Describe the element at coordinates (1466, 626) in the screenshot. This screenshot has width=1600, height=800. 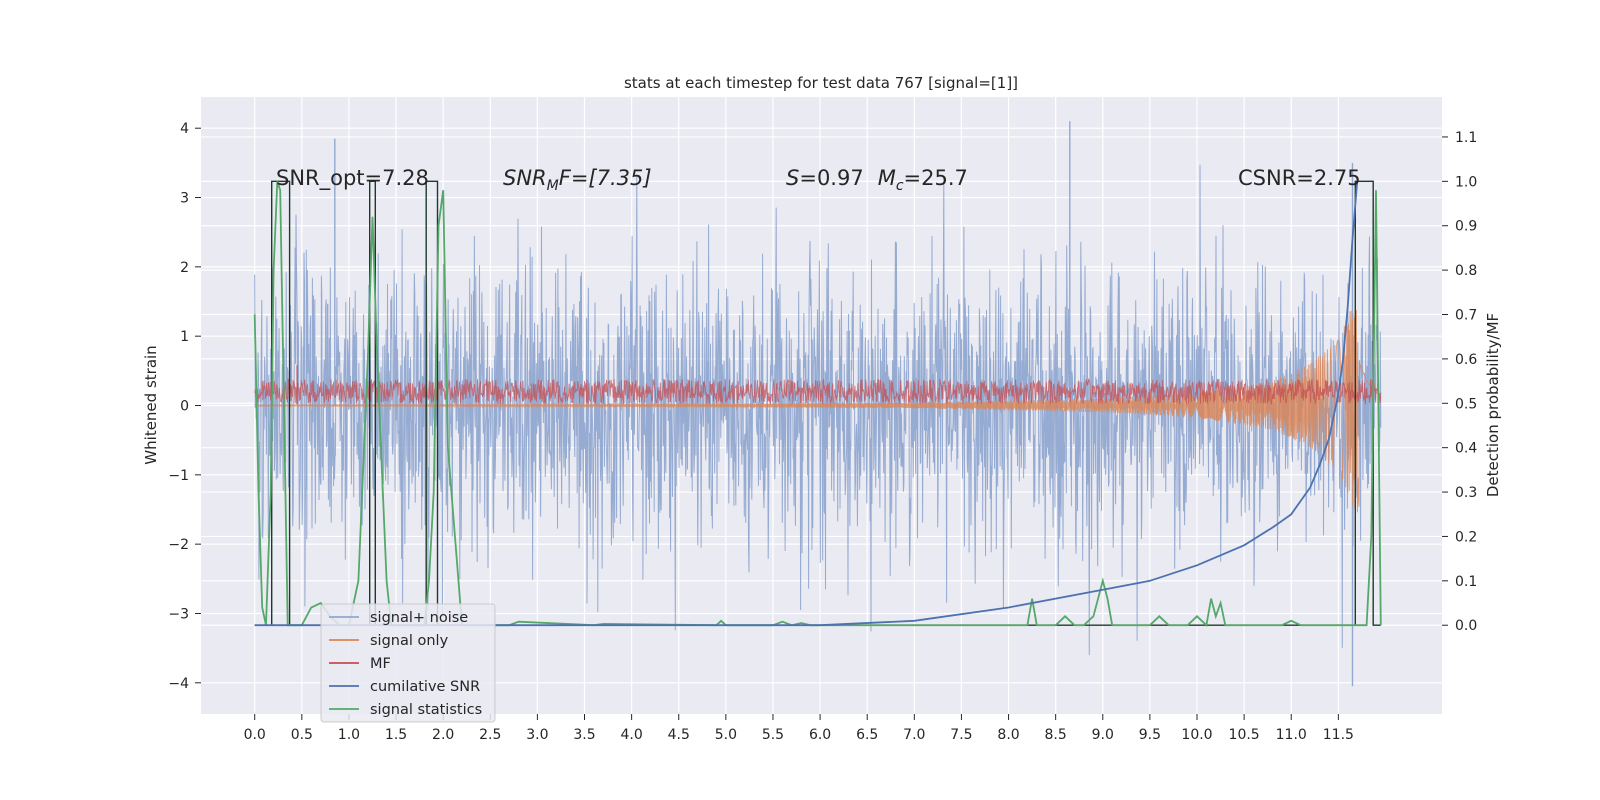
I see `y-right-tick-label: 0.0` at that location.